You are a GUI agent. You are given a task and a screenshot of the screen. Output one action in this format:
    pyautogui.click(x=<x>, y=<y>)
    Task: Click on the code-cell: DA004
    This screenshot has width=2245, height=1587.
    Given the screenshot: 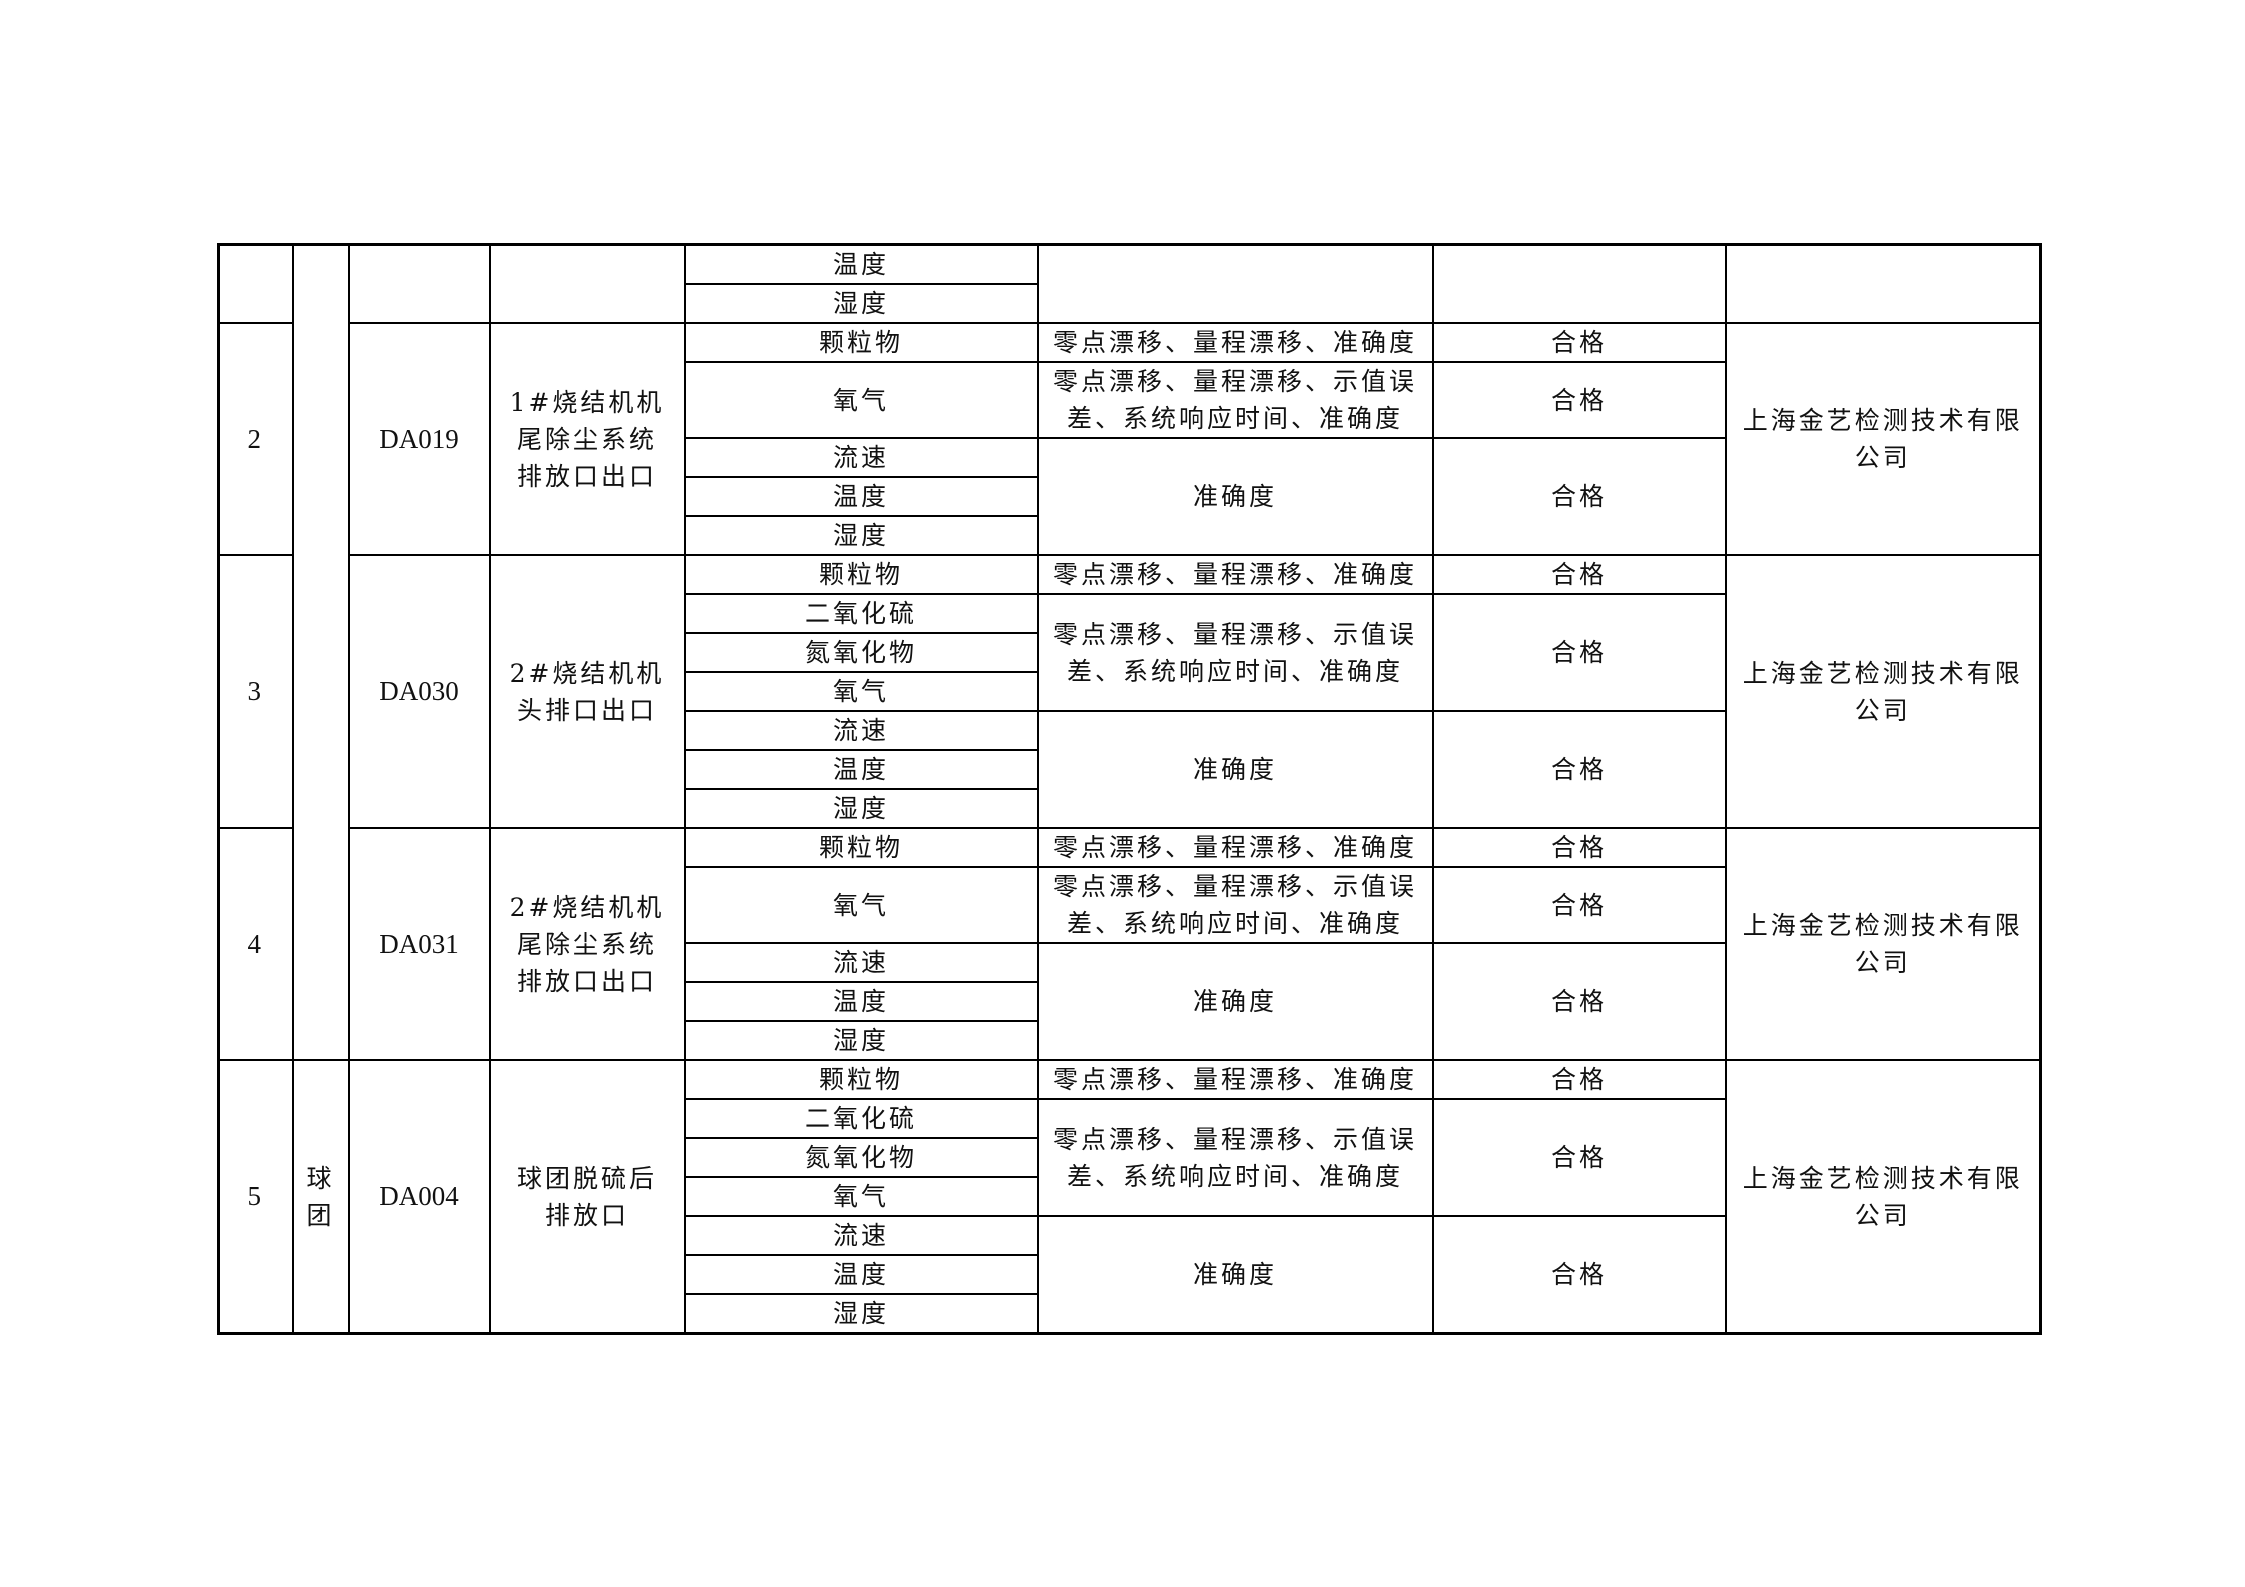 What is the action you would take?
    pyautogui.click(x=419, y=1197)
    